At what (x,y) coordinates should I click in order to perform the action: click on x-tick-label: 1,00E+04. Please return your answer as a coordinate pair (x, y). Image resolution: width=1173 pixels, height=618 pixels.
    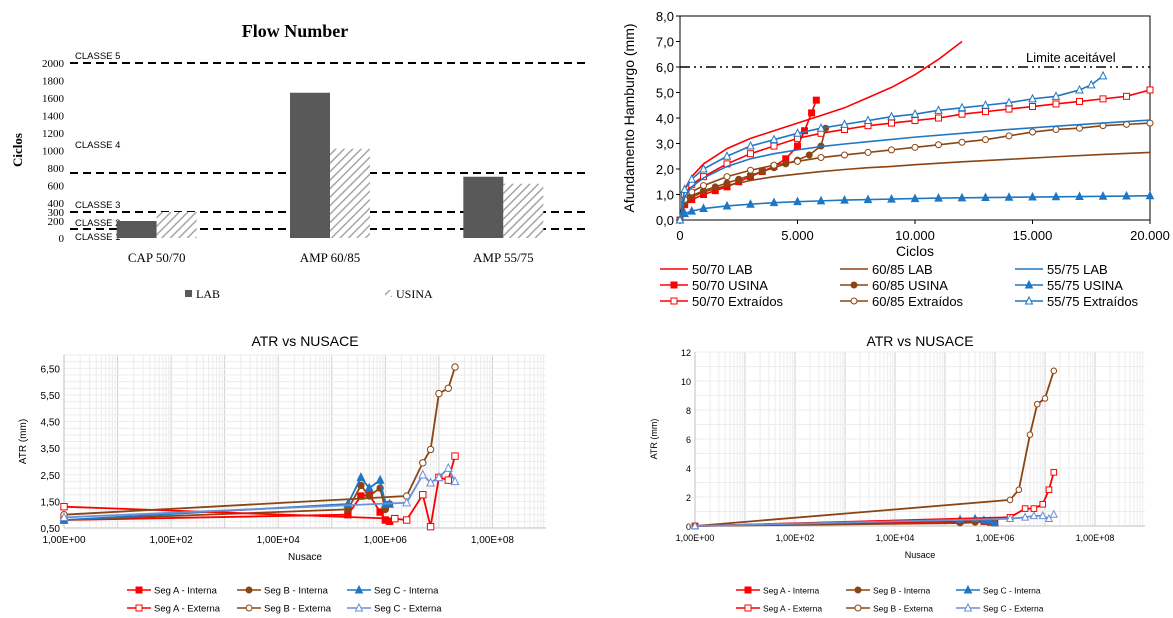
    Looking at the image, I should click on (279, 540).